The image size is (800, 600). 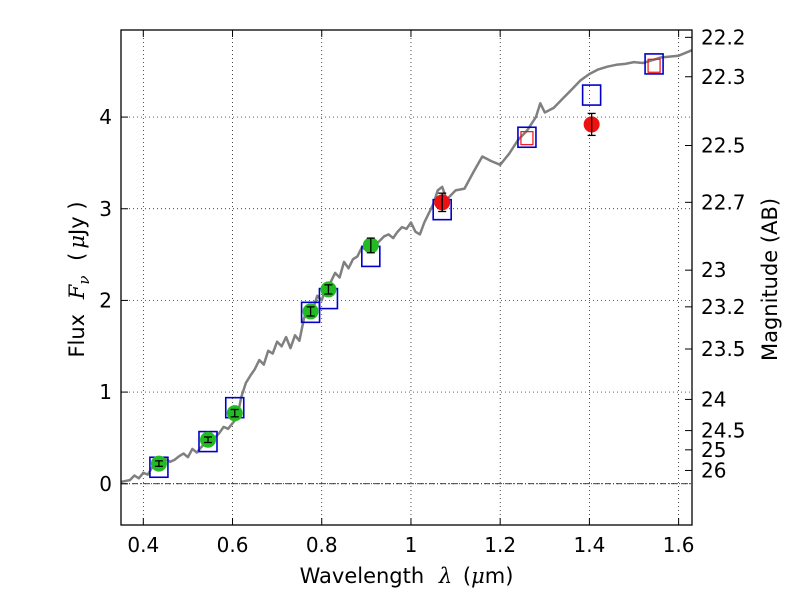 What do you see at coordinates (679, 545) in the screenshot?
I see `x-tick-label: 1.6` at bounding box center [679, 545].